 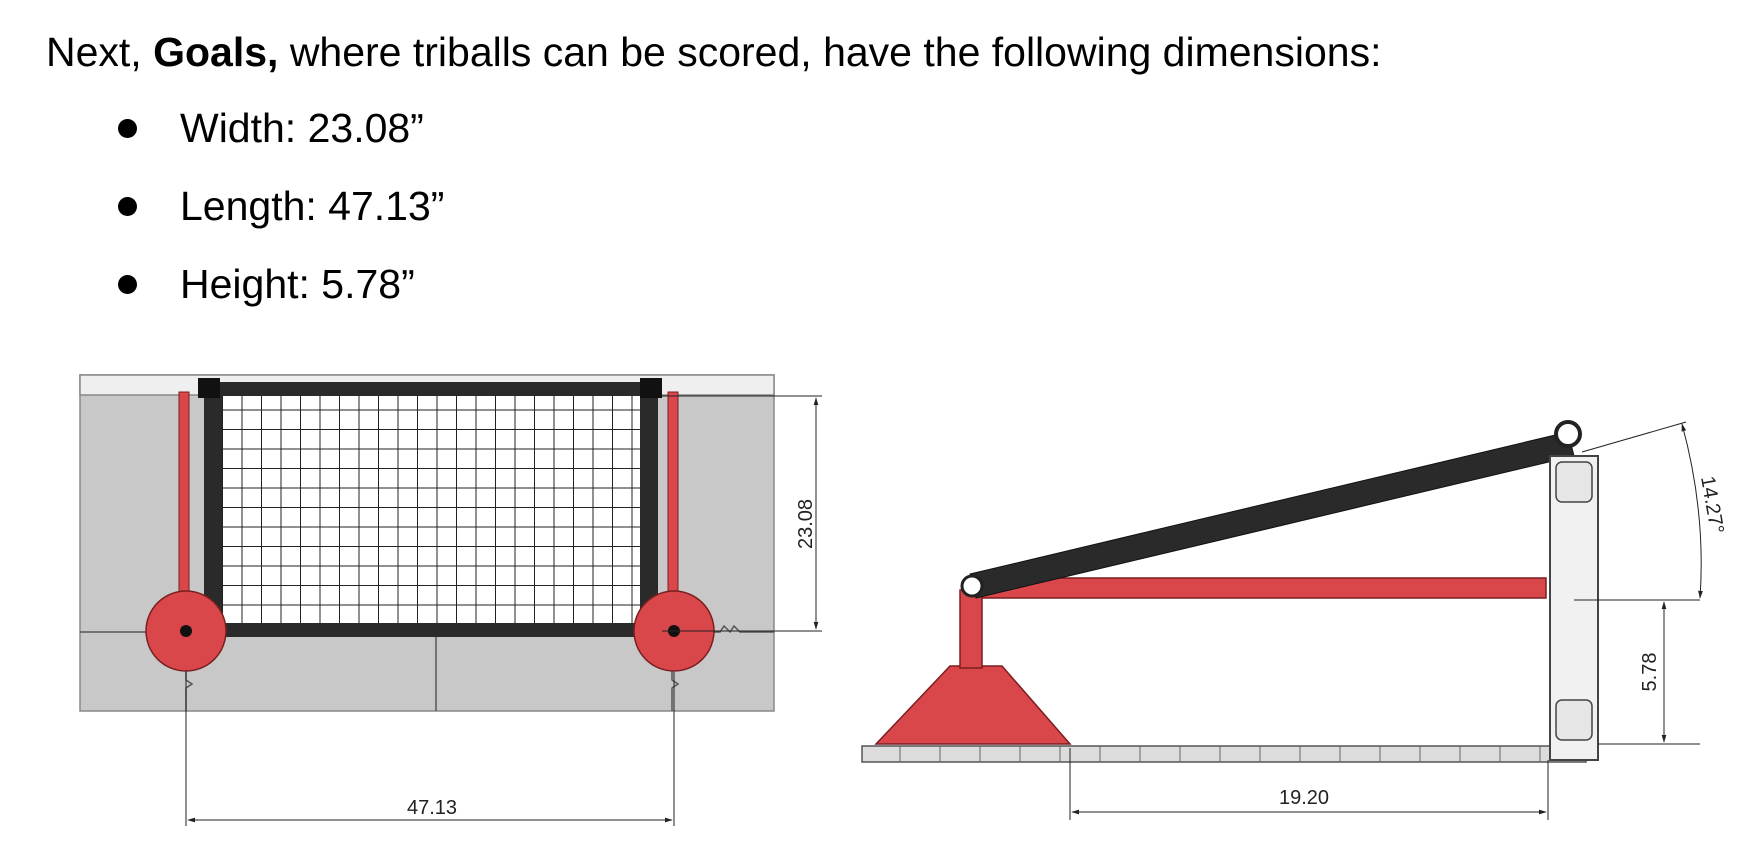 What do you see at coordinates (100, 52) in the screenshot?
I see `intro-prefix: Next,` at bounding box center [100, 52].